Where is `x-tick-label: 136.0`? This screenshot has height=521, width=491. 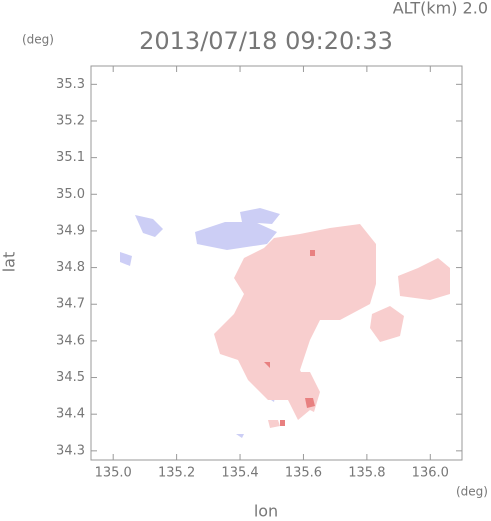 x-tick-label: 136.0 is located at coordinates (430, 473).